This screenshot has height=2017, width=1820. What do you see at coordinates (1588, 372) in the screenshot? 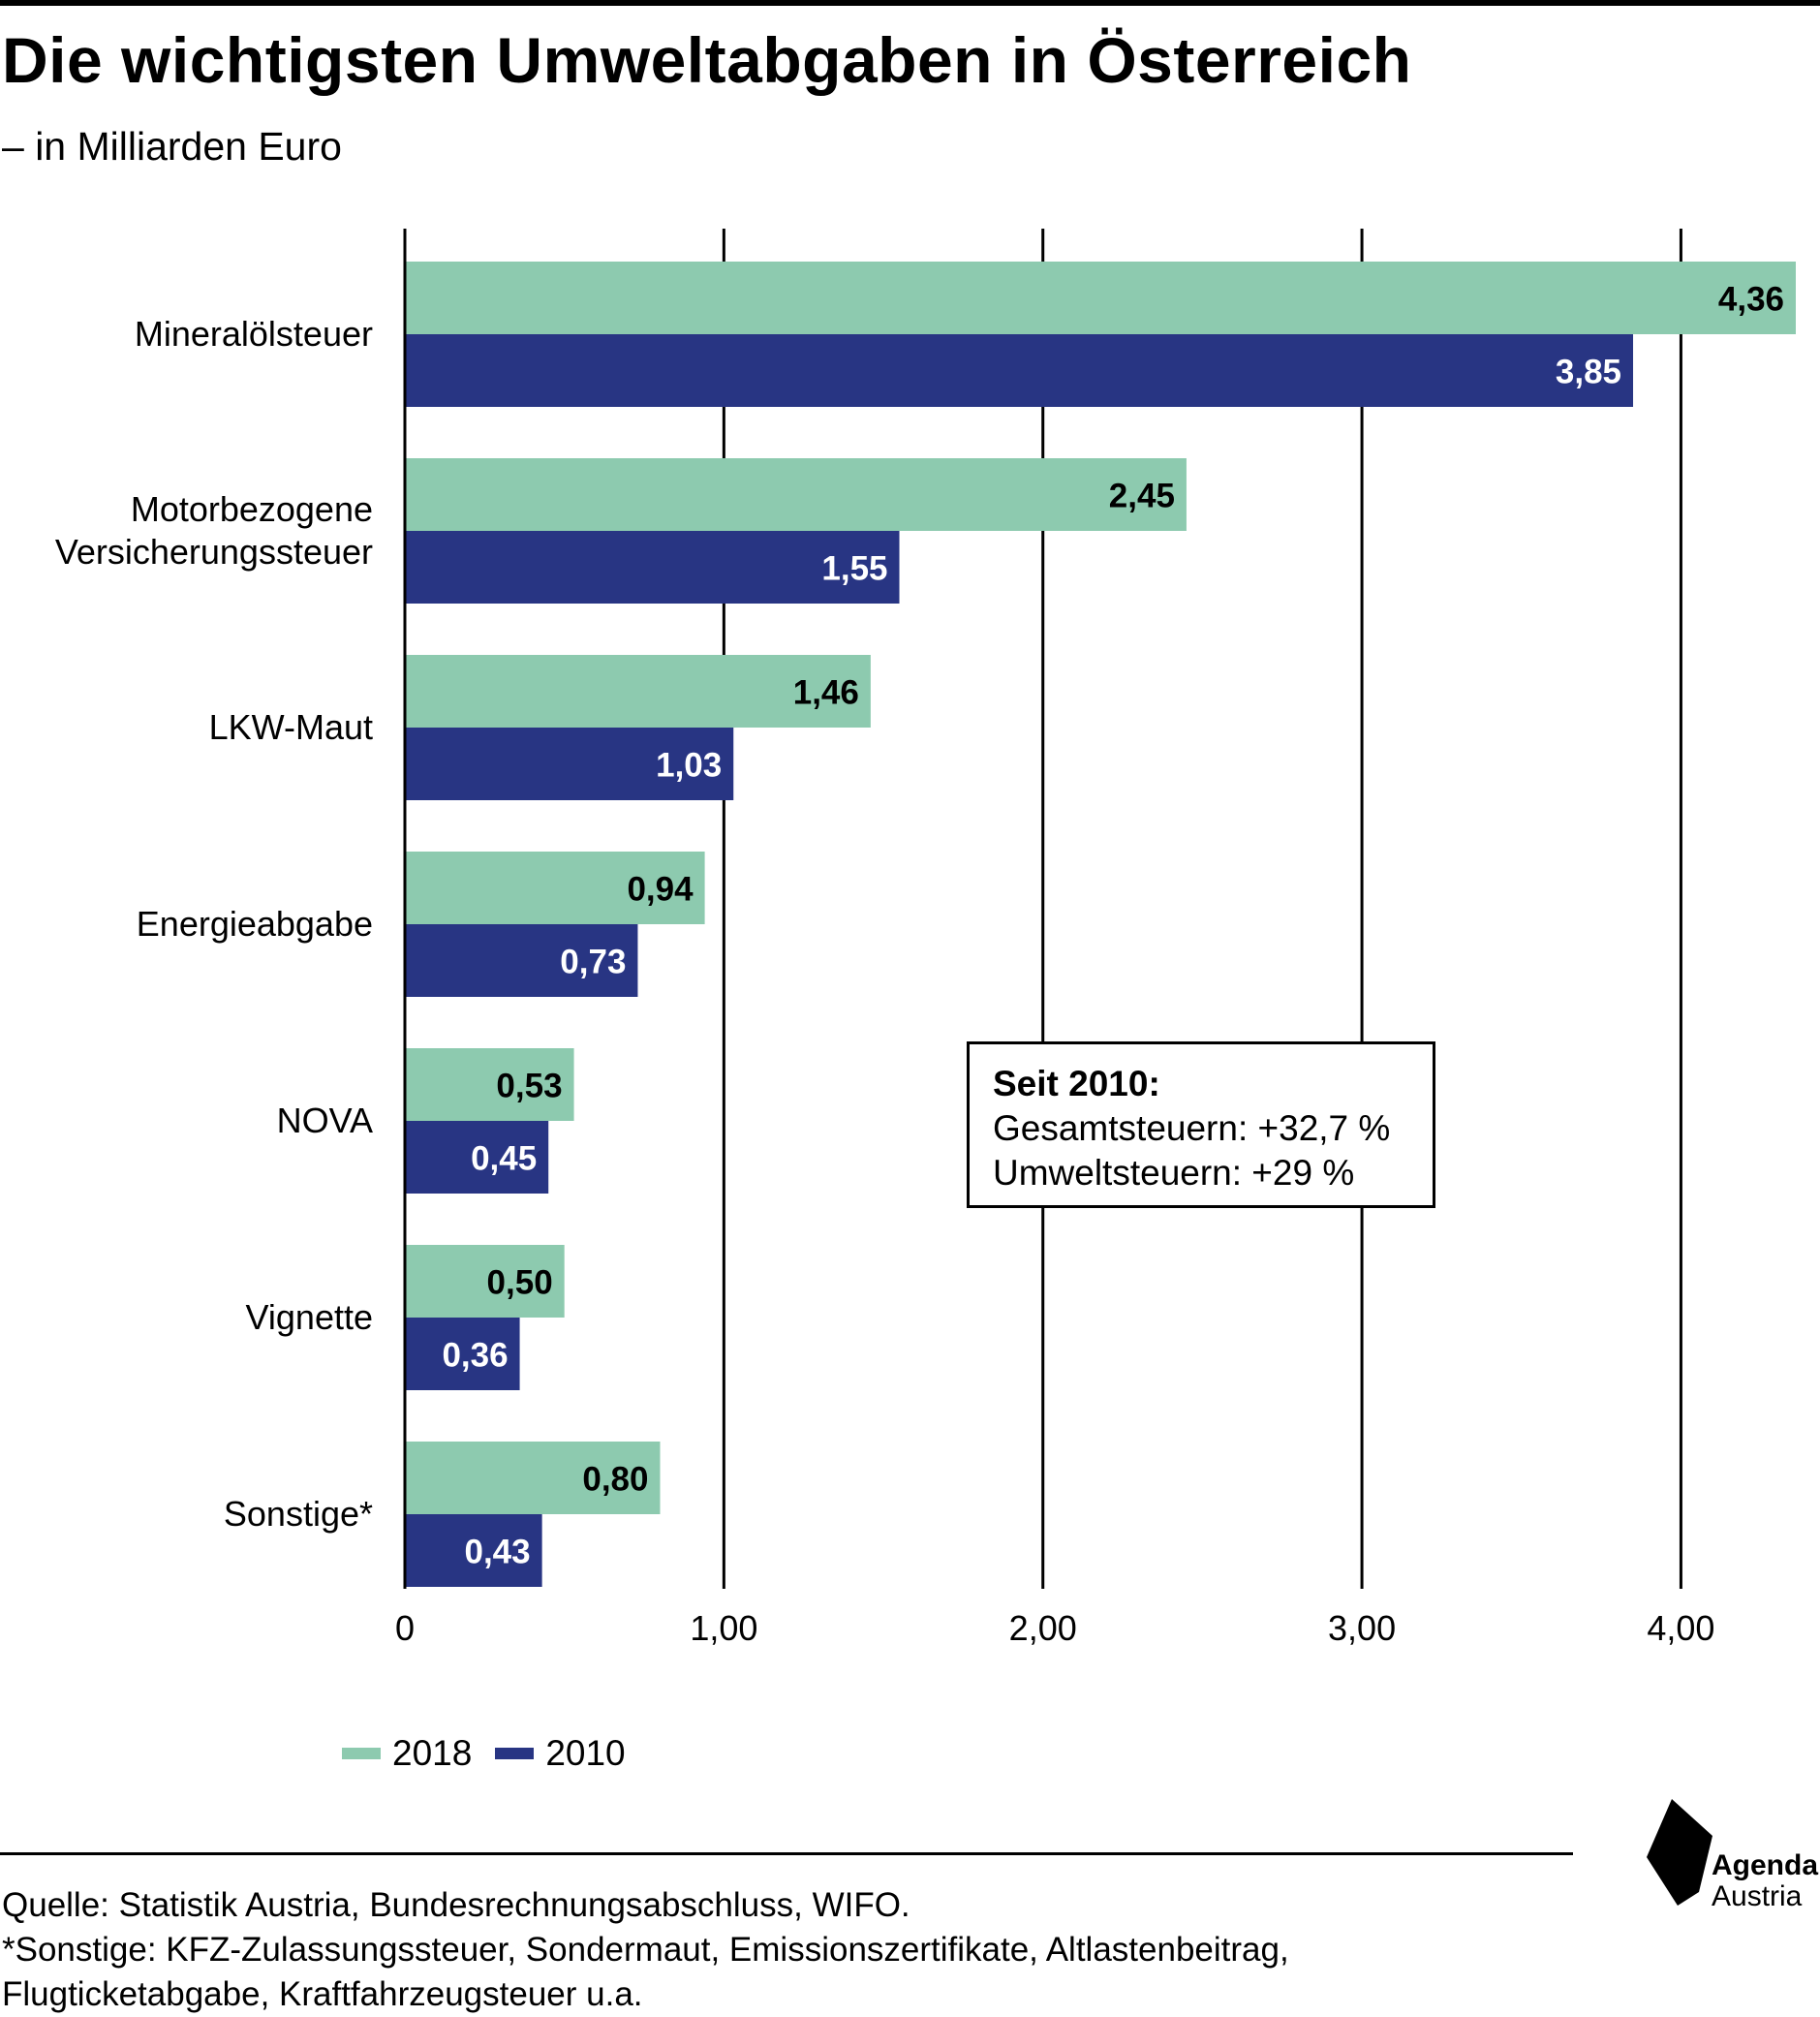
I see `value-label-2010-0: 3,85` at bounding box center [1588, 372].